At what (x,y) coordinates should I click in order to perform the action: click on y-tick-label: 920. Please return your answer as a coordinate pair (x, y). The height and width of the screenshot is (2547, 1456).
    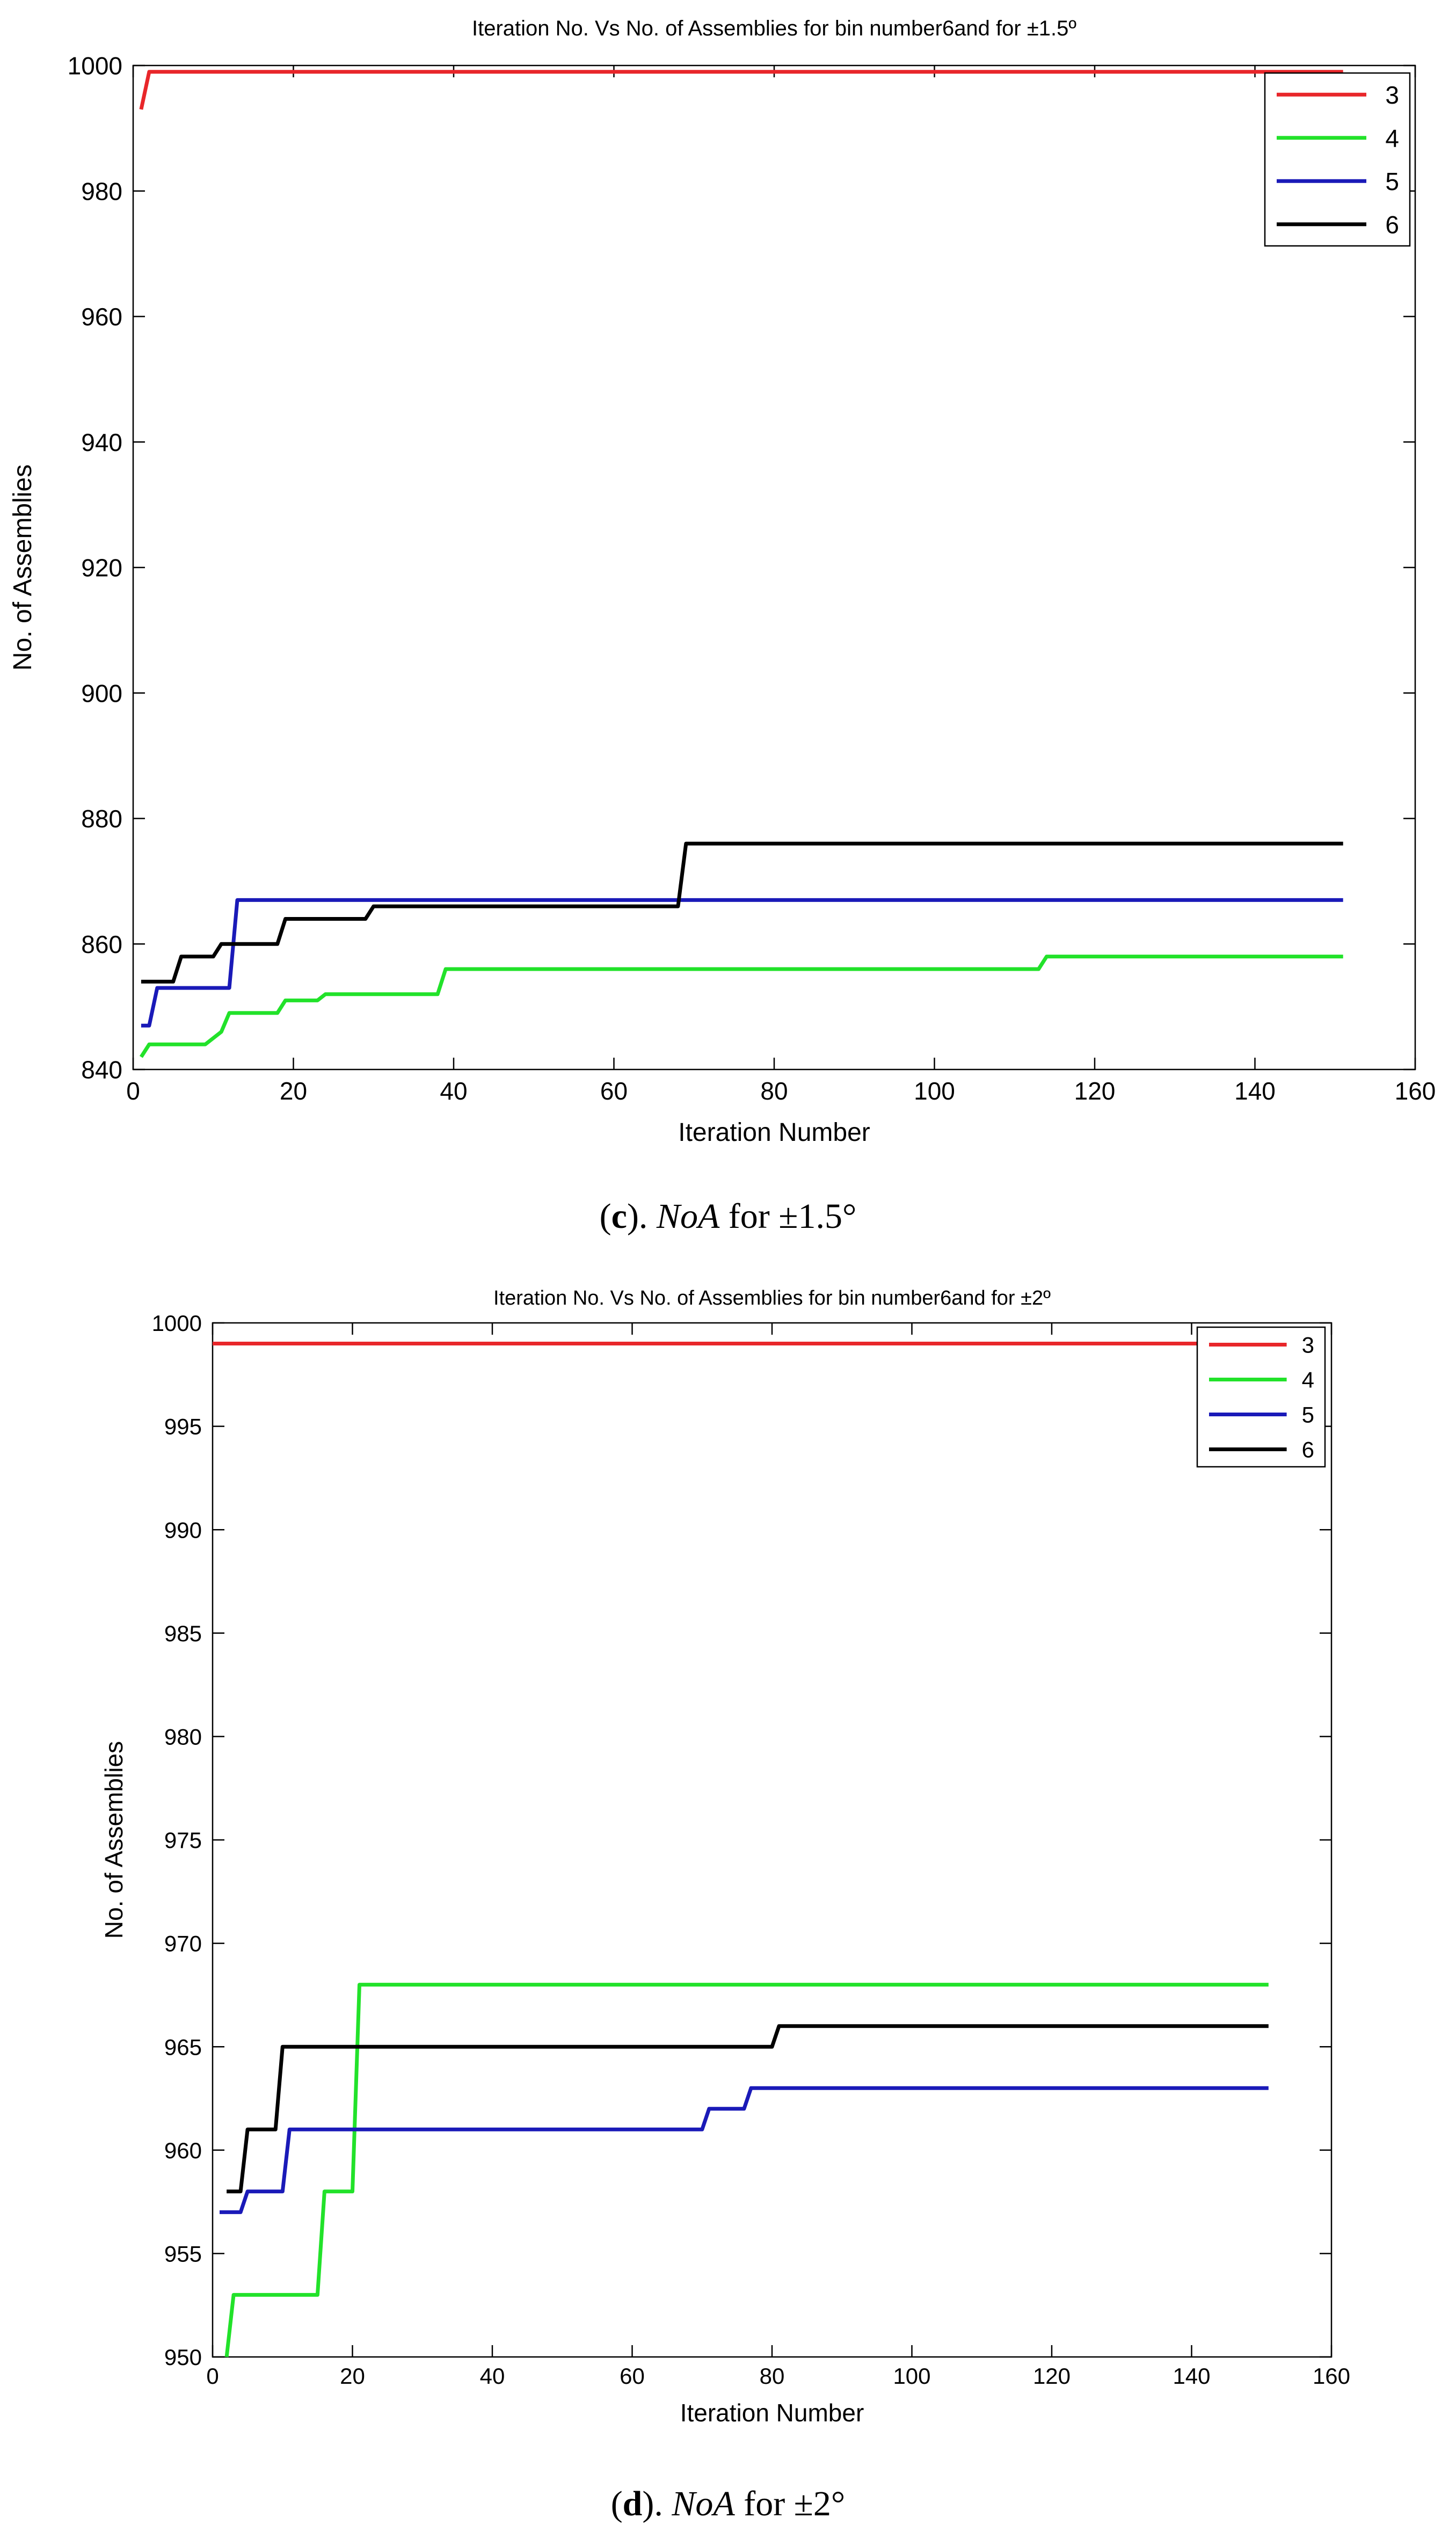
    Looking at the image, I should click on (102, 568).